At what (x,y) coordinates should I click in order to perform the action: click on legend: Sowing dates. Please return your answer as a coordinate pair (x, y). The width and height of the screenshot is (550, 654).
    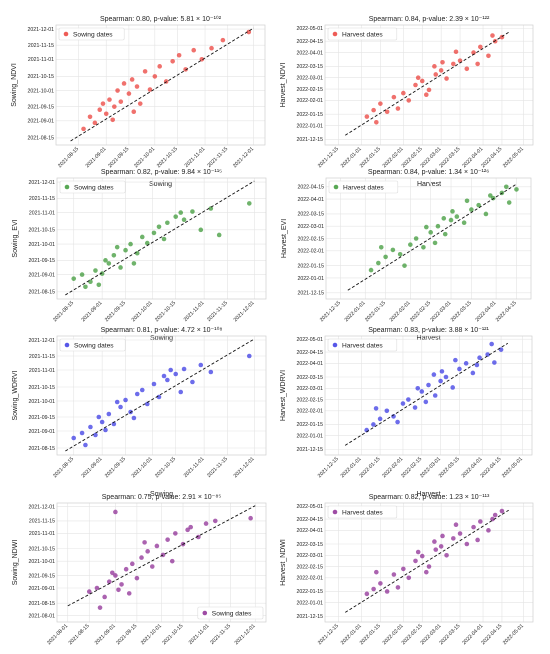
    Looking at the image, I should click on (92, 345).